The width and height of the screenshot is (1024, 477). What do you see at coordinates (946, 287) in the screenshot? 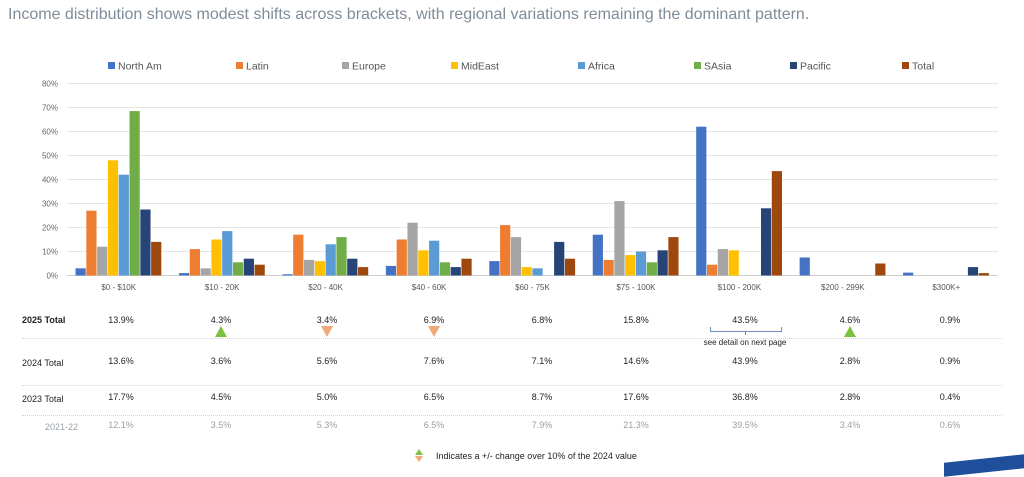
I see `x-tick-label: $300K+` at bounding box center [946, 287].